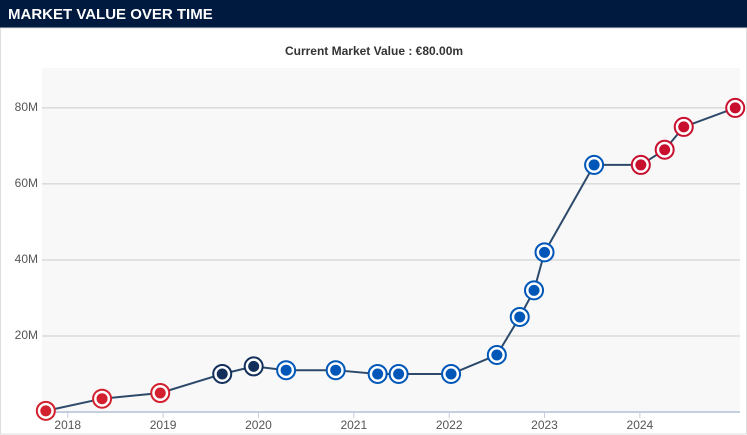  I want to click on chart-subtitle: Current Market Value : €80.00m, so click(374, 51).